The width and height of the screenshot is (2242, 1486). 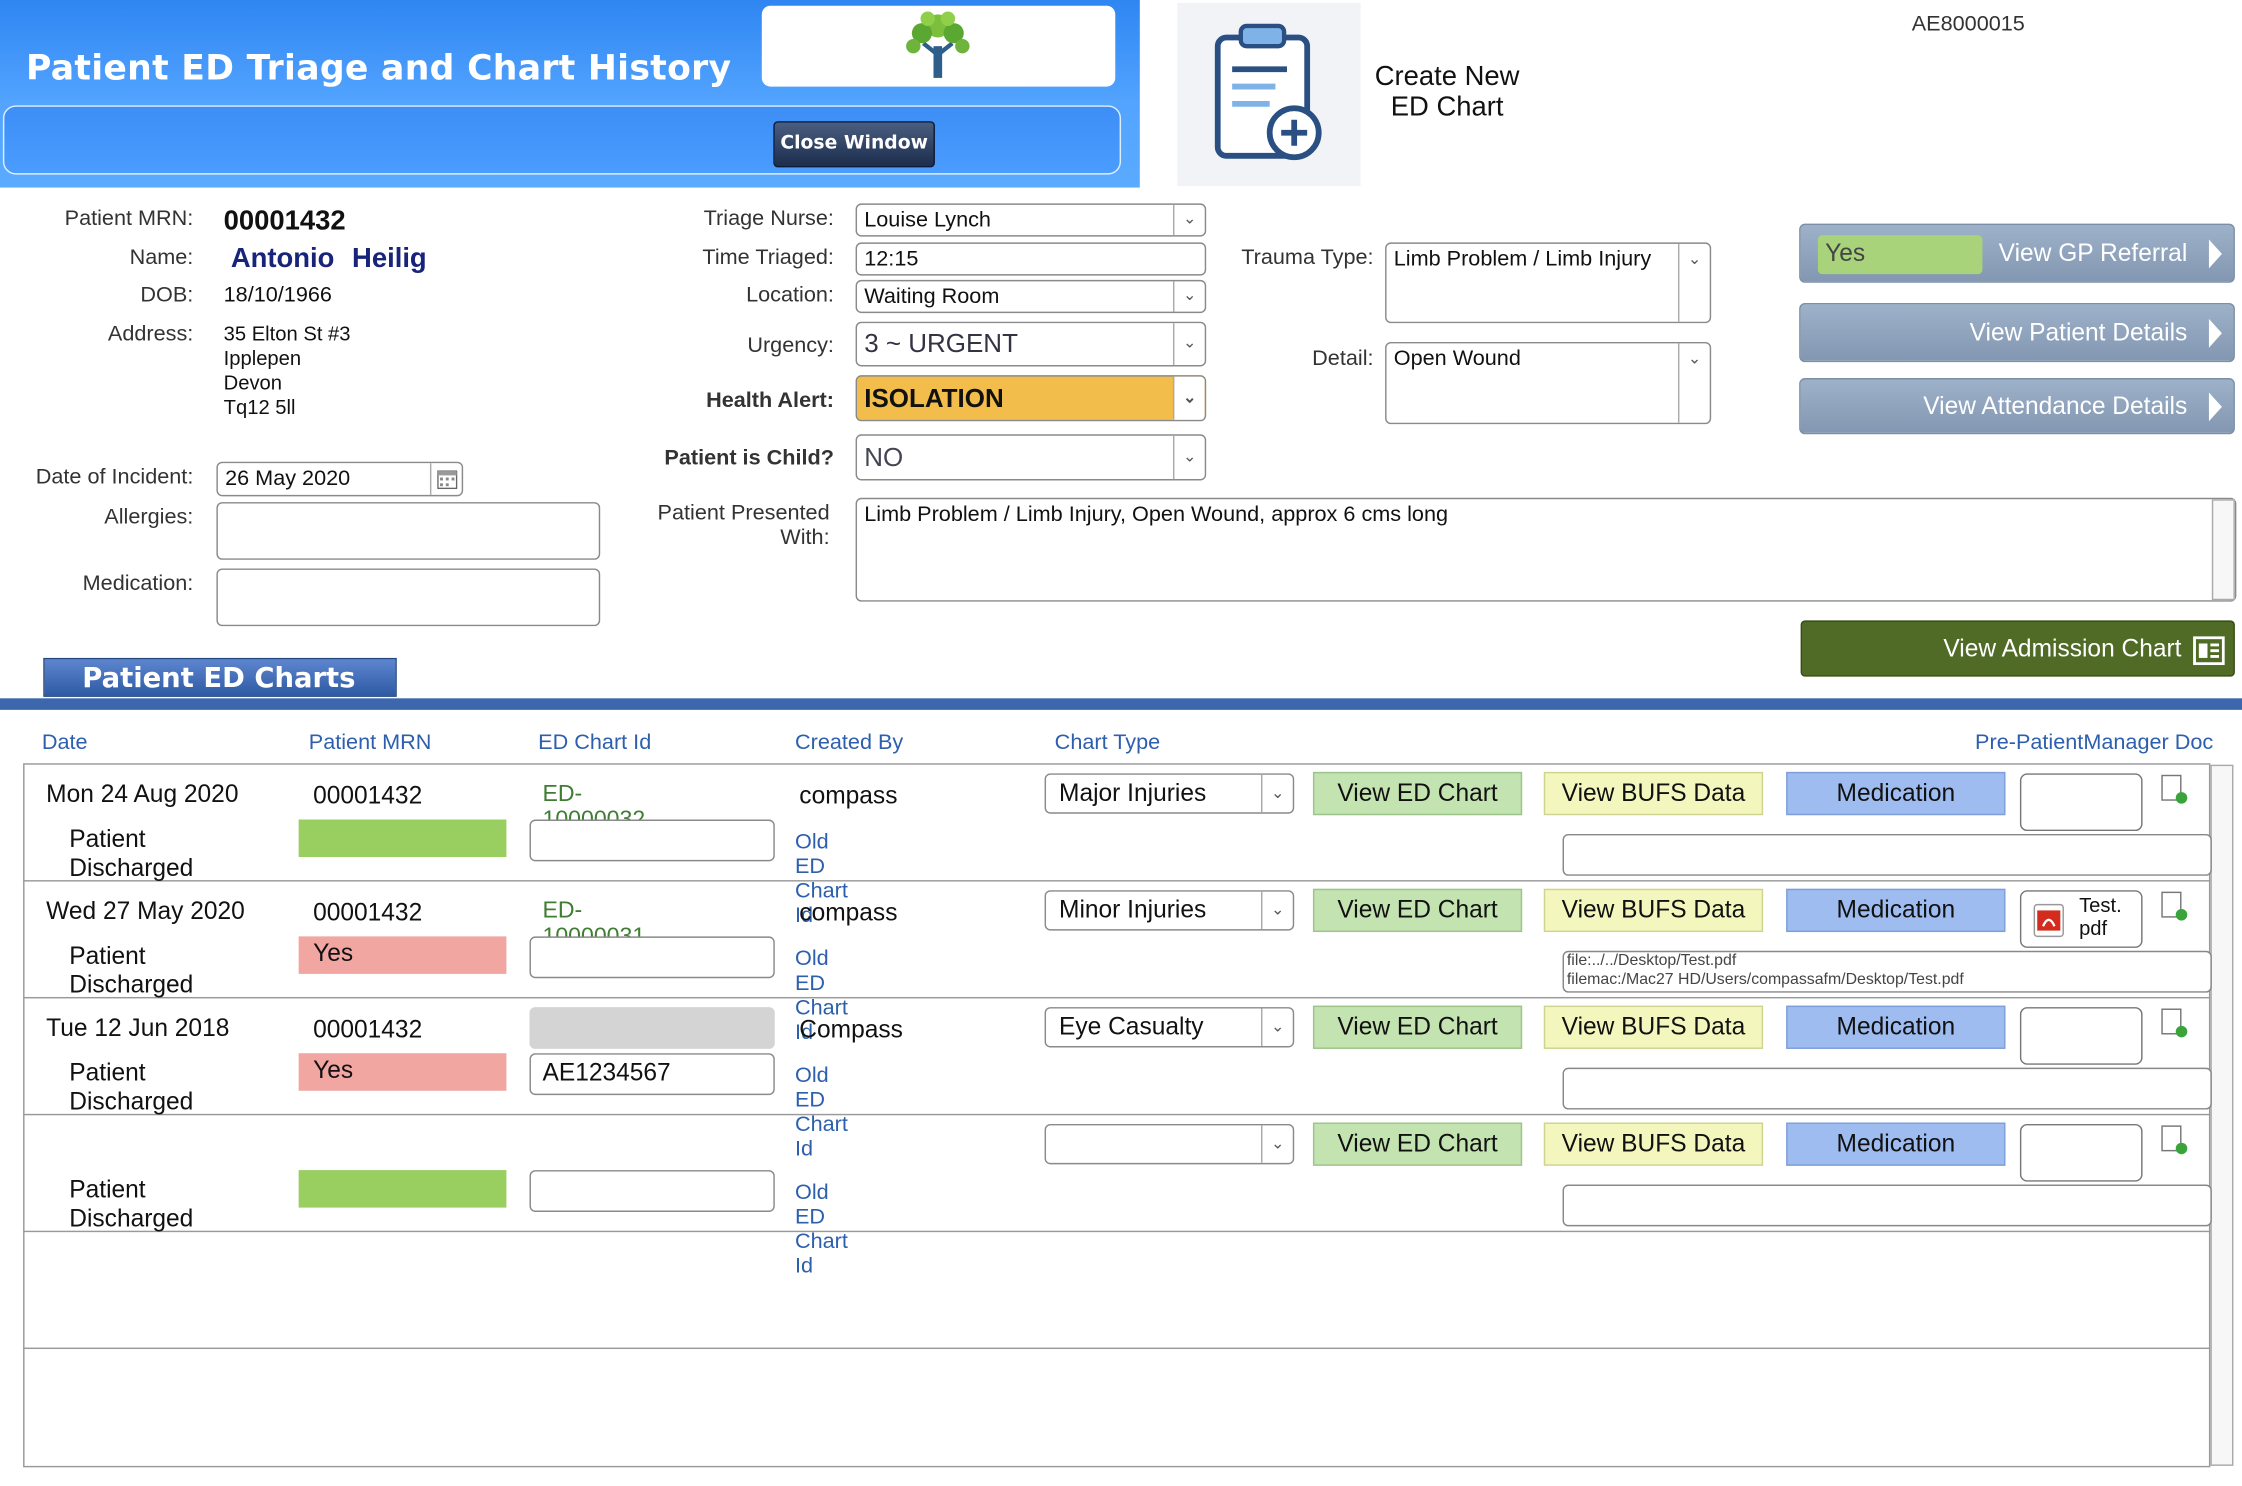 I want to click on detail-label: Detail:, so click(x=1343, y=358).